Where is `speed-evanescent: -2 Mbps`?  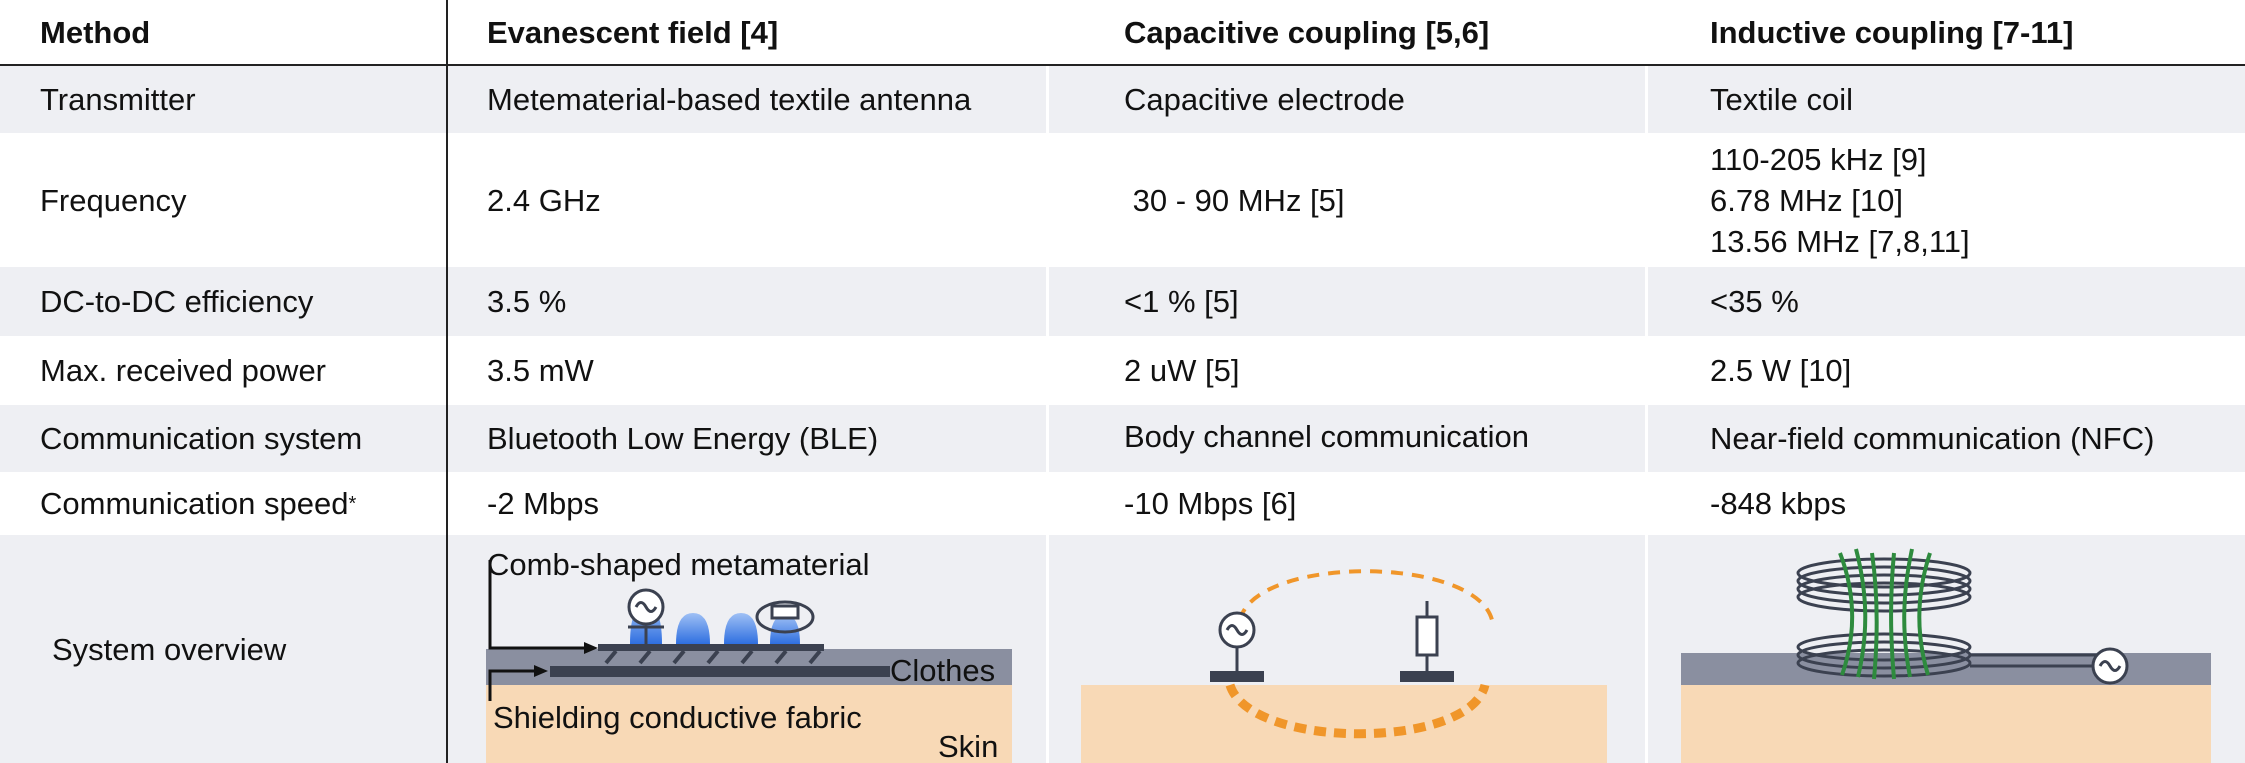 speed-evanescent: -2 Mbps is located at coordinates (543, 503).